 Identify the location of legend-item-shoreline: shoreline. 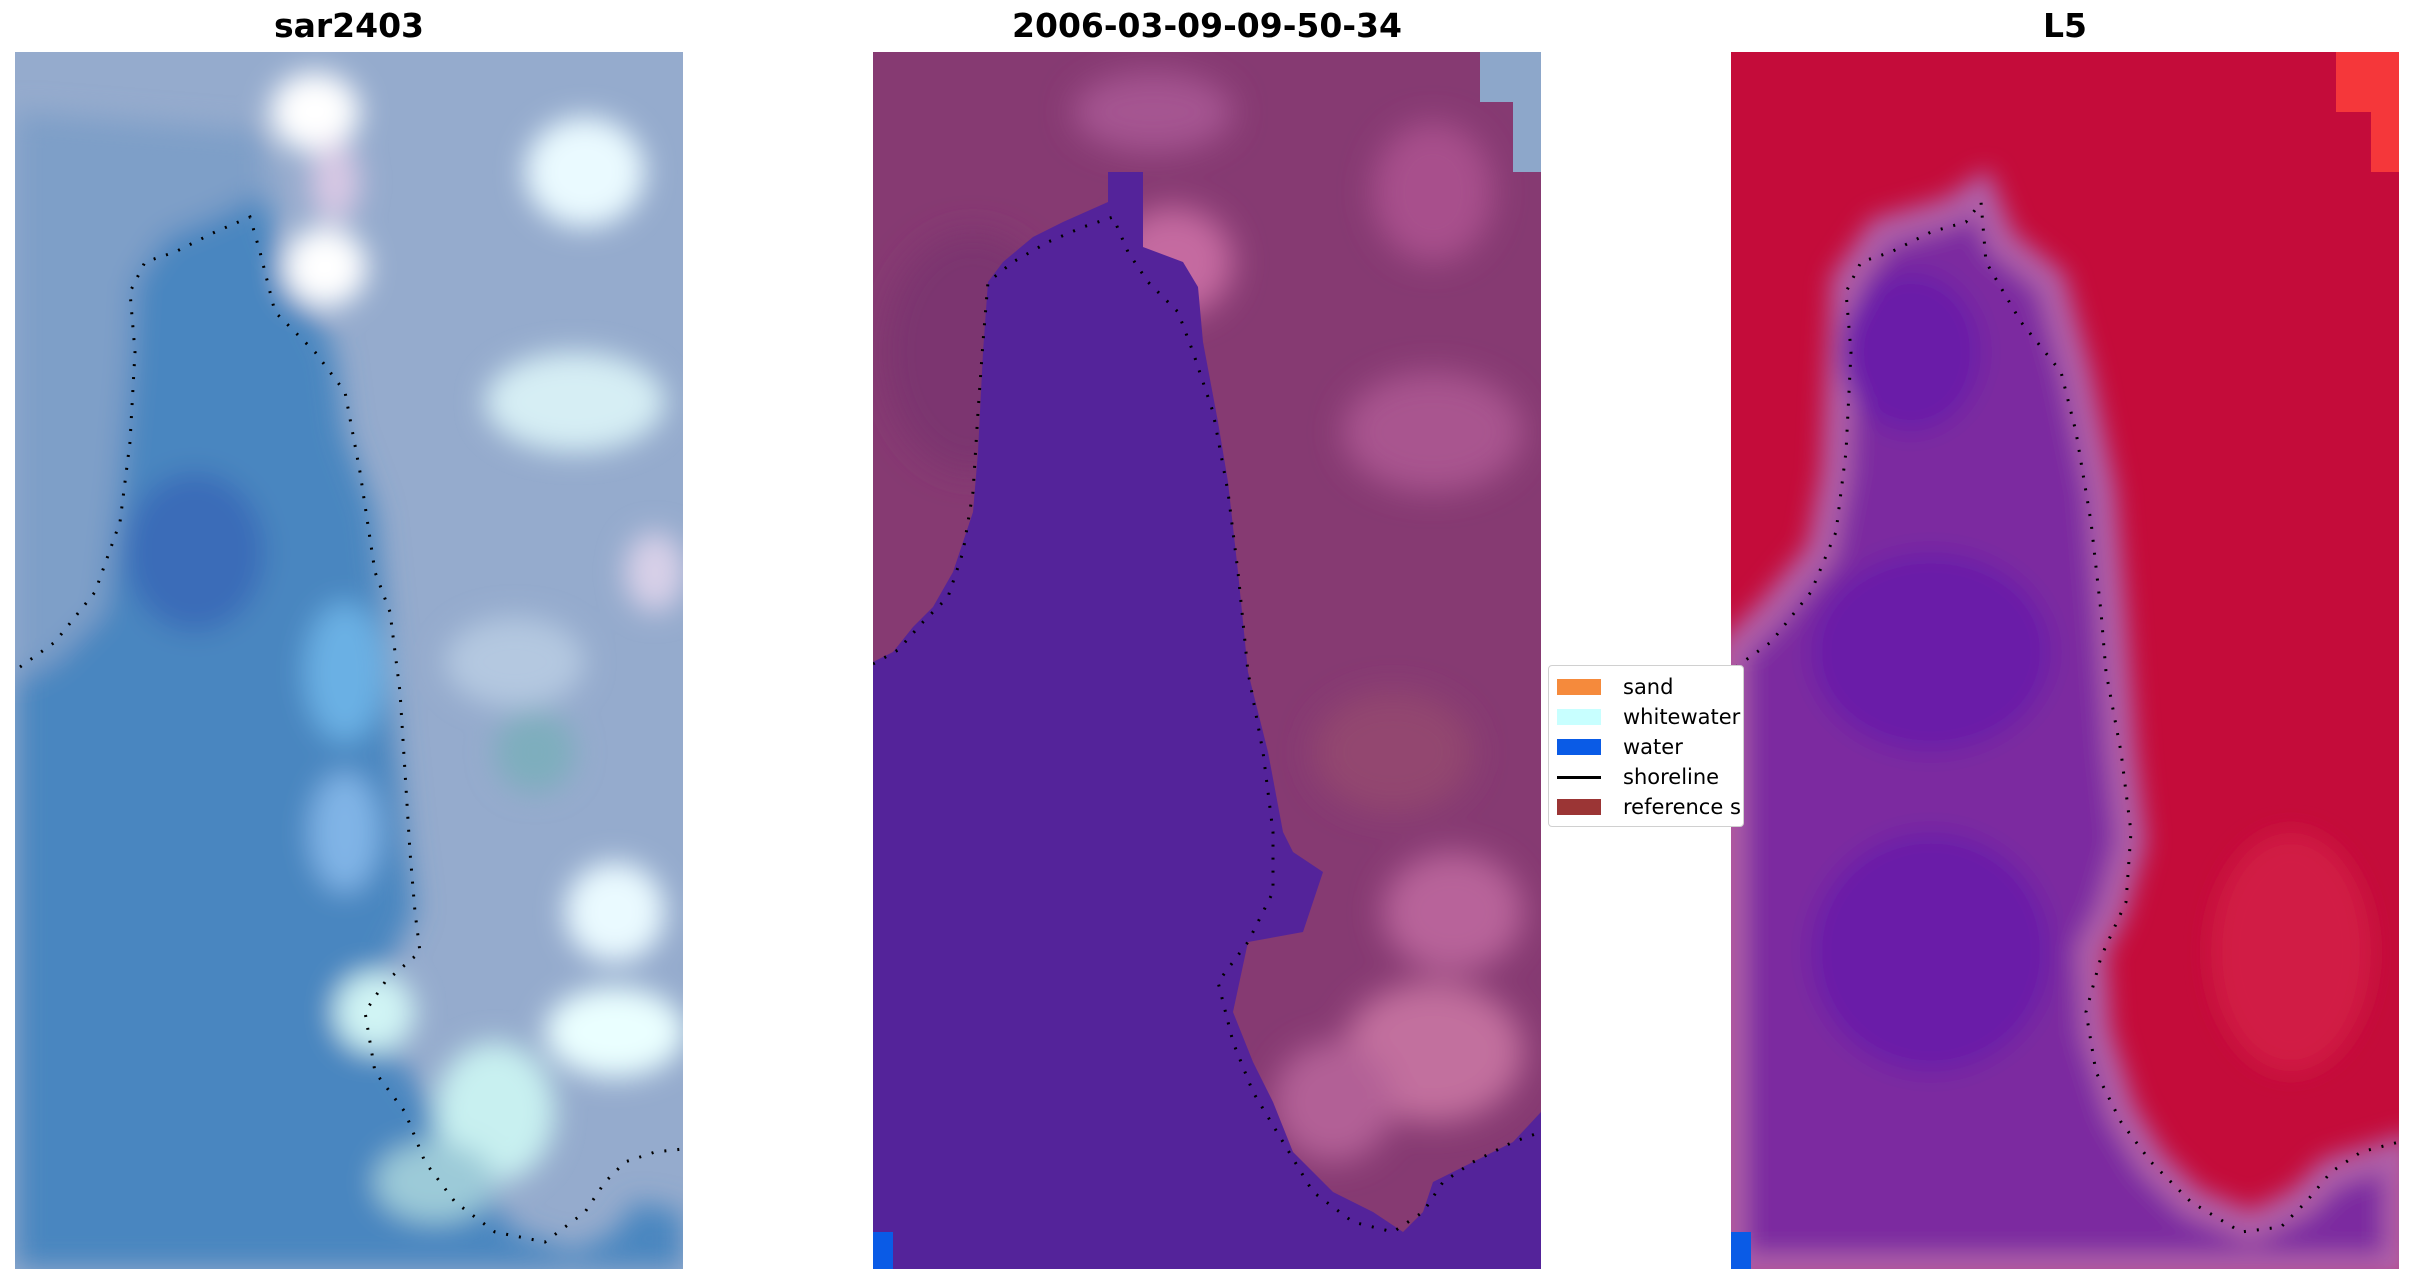
(1638, 777).